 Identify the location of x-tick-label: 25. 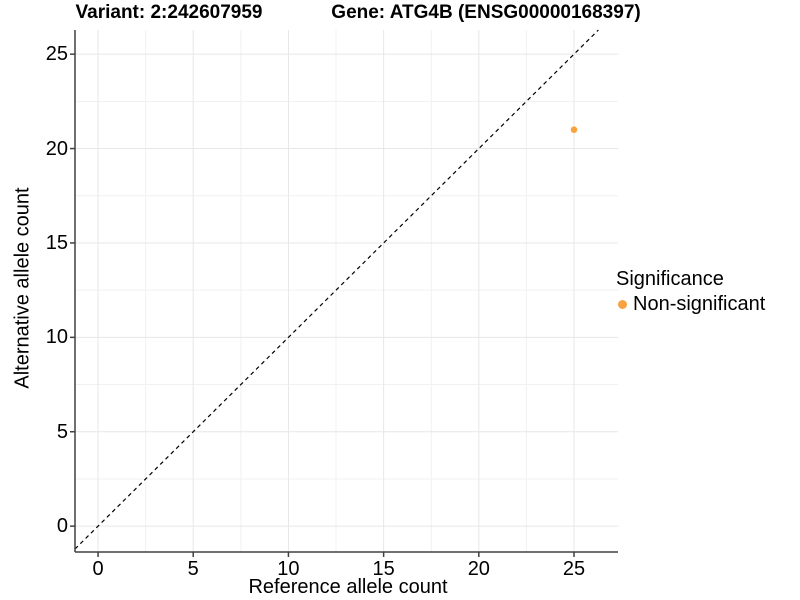
(574, 569).